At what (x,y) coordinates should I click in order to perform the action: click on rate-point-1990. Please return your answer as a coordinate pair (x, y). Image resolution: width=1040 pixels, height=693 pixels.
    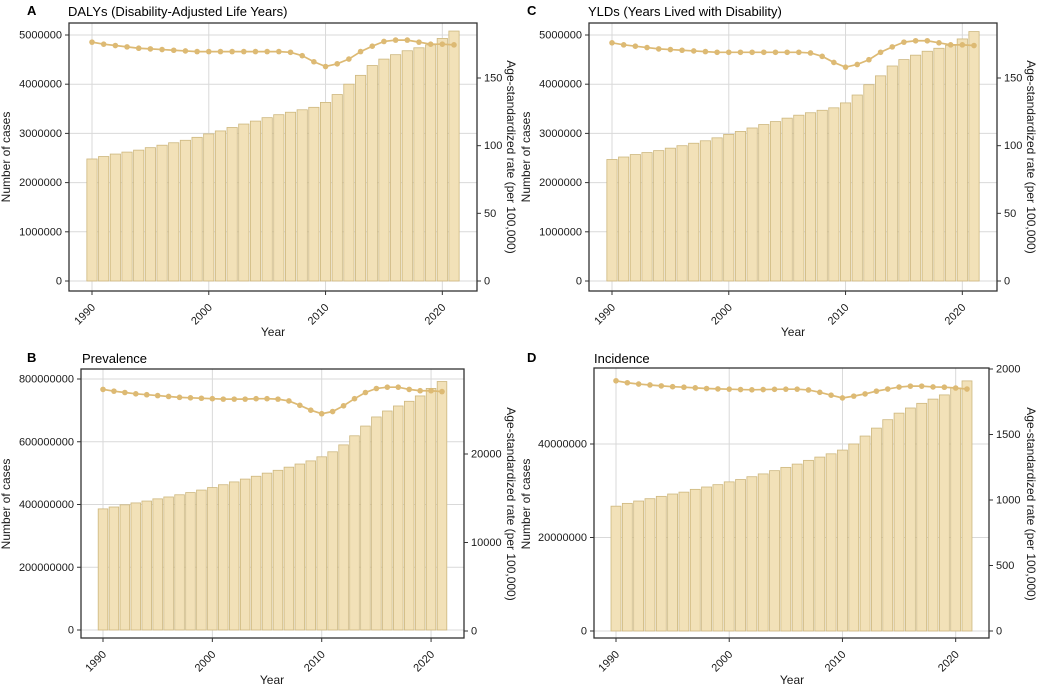
    Looking at the image, I should click on (616, 380).